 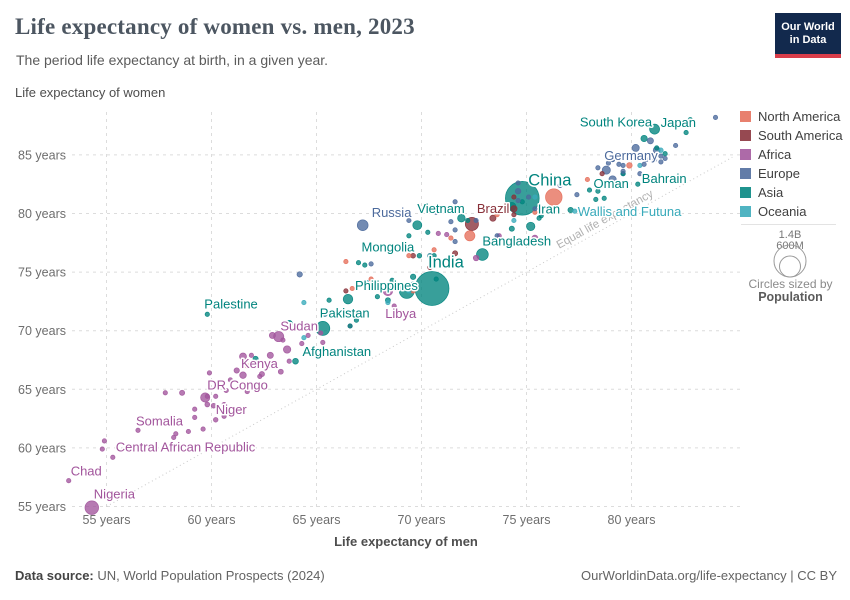 What do you see at coordinates (665, 154) in the screenshot?
I see `data-point-israel` at bounding box center [665, 154].